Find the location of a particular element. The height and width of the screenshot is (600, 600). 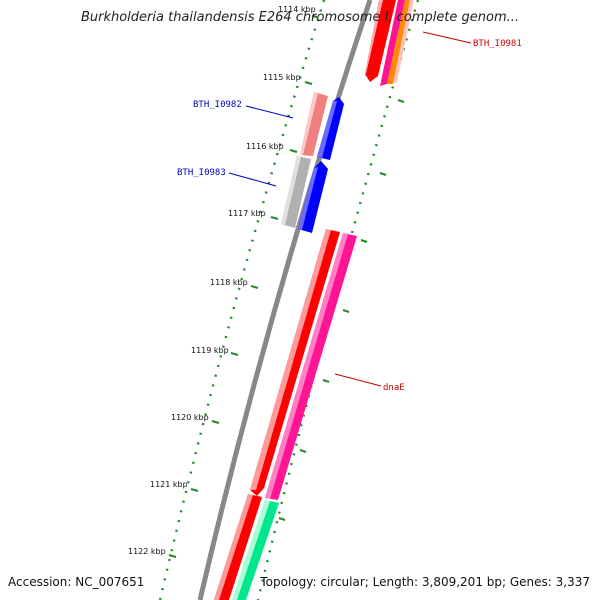

feature-bottom-red is located at coordinates (238, 547).